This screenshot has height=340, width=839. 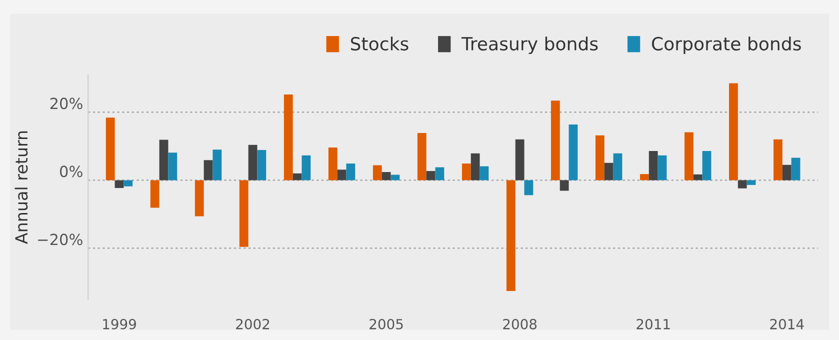 What do you see at coordinates (21, 187) in the screenshot?
I see `y-axis-title: Annual return` at bounding box center [21, 187].